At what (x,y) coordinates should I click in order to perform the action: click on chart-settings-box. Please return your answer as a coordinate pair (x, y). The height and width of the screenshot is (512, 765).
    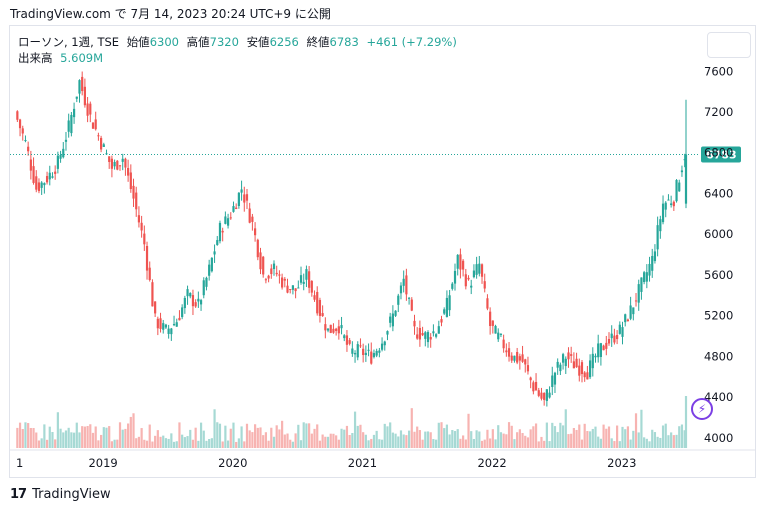
    Looking at the image, I should click on (729, 45).